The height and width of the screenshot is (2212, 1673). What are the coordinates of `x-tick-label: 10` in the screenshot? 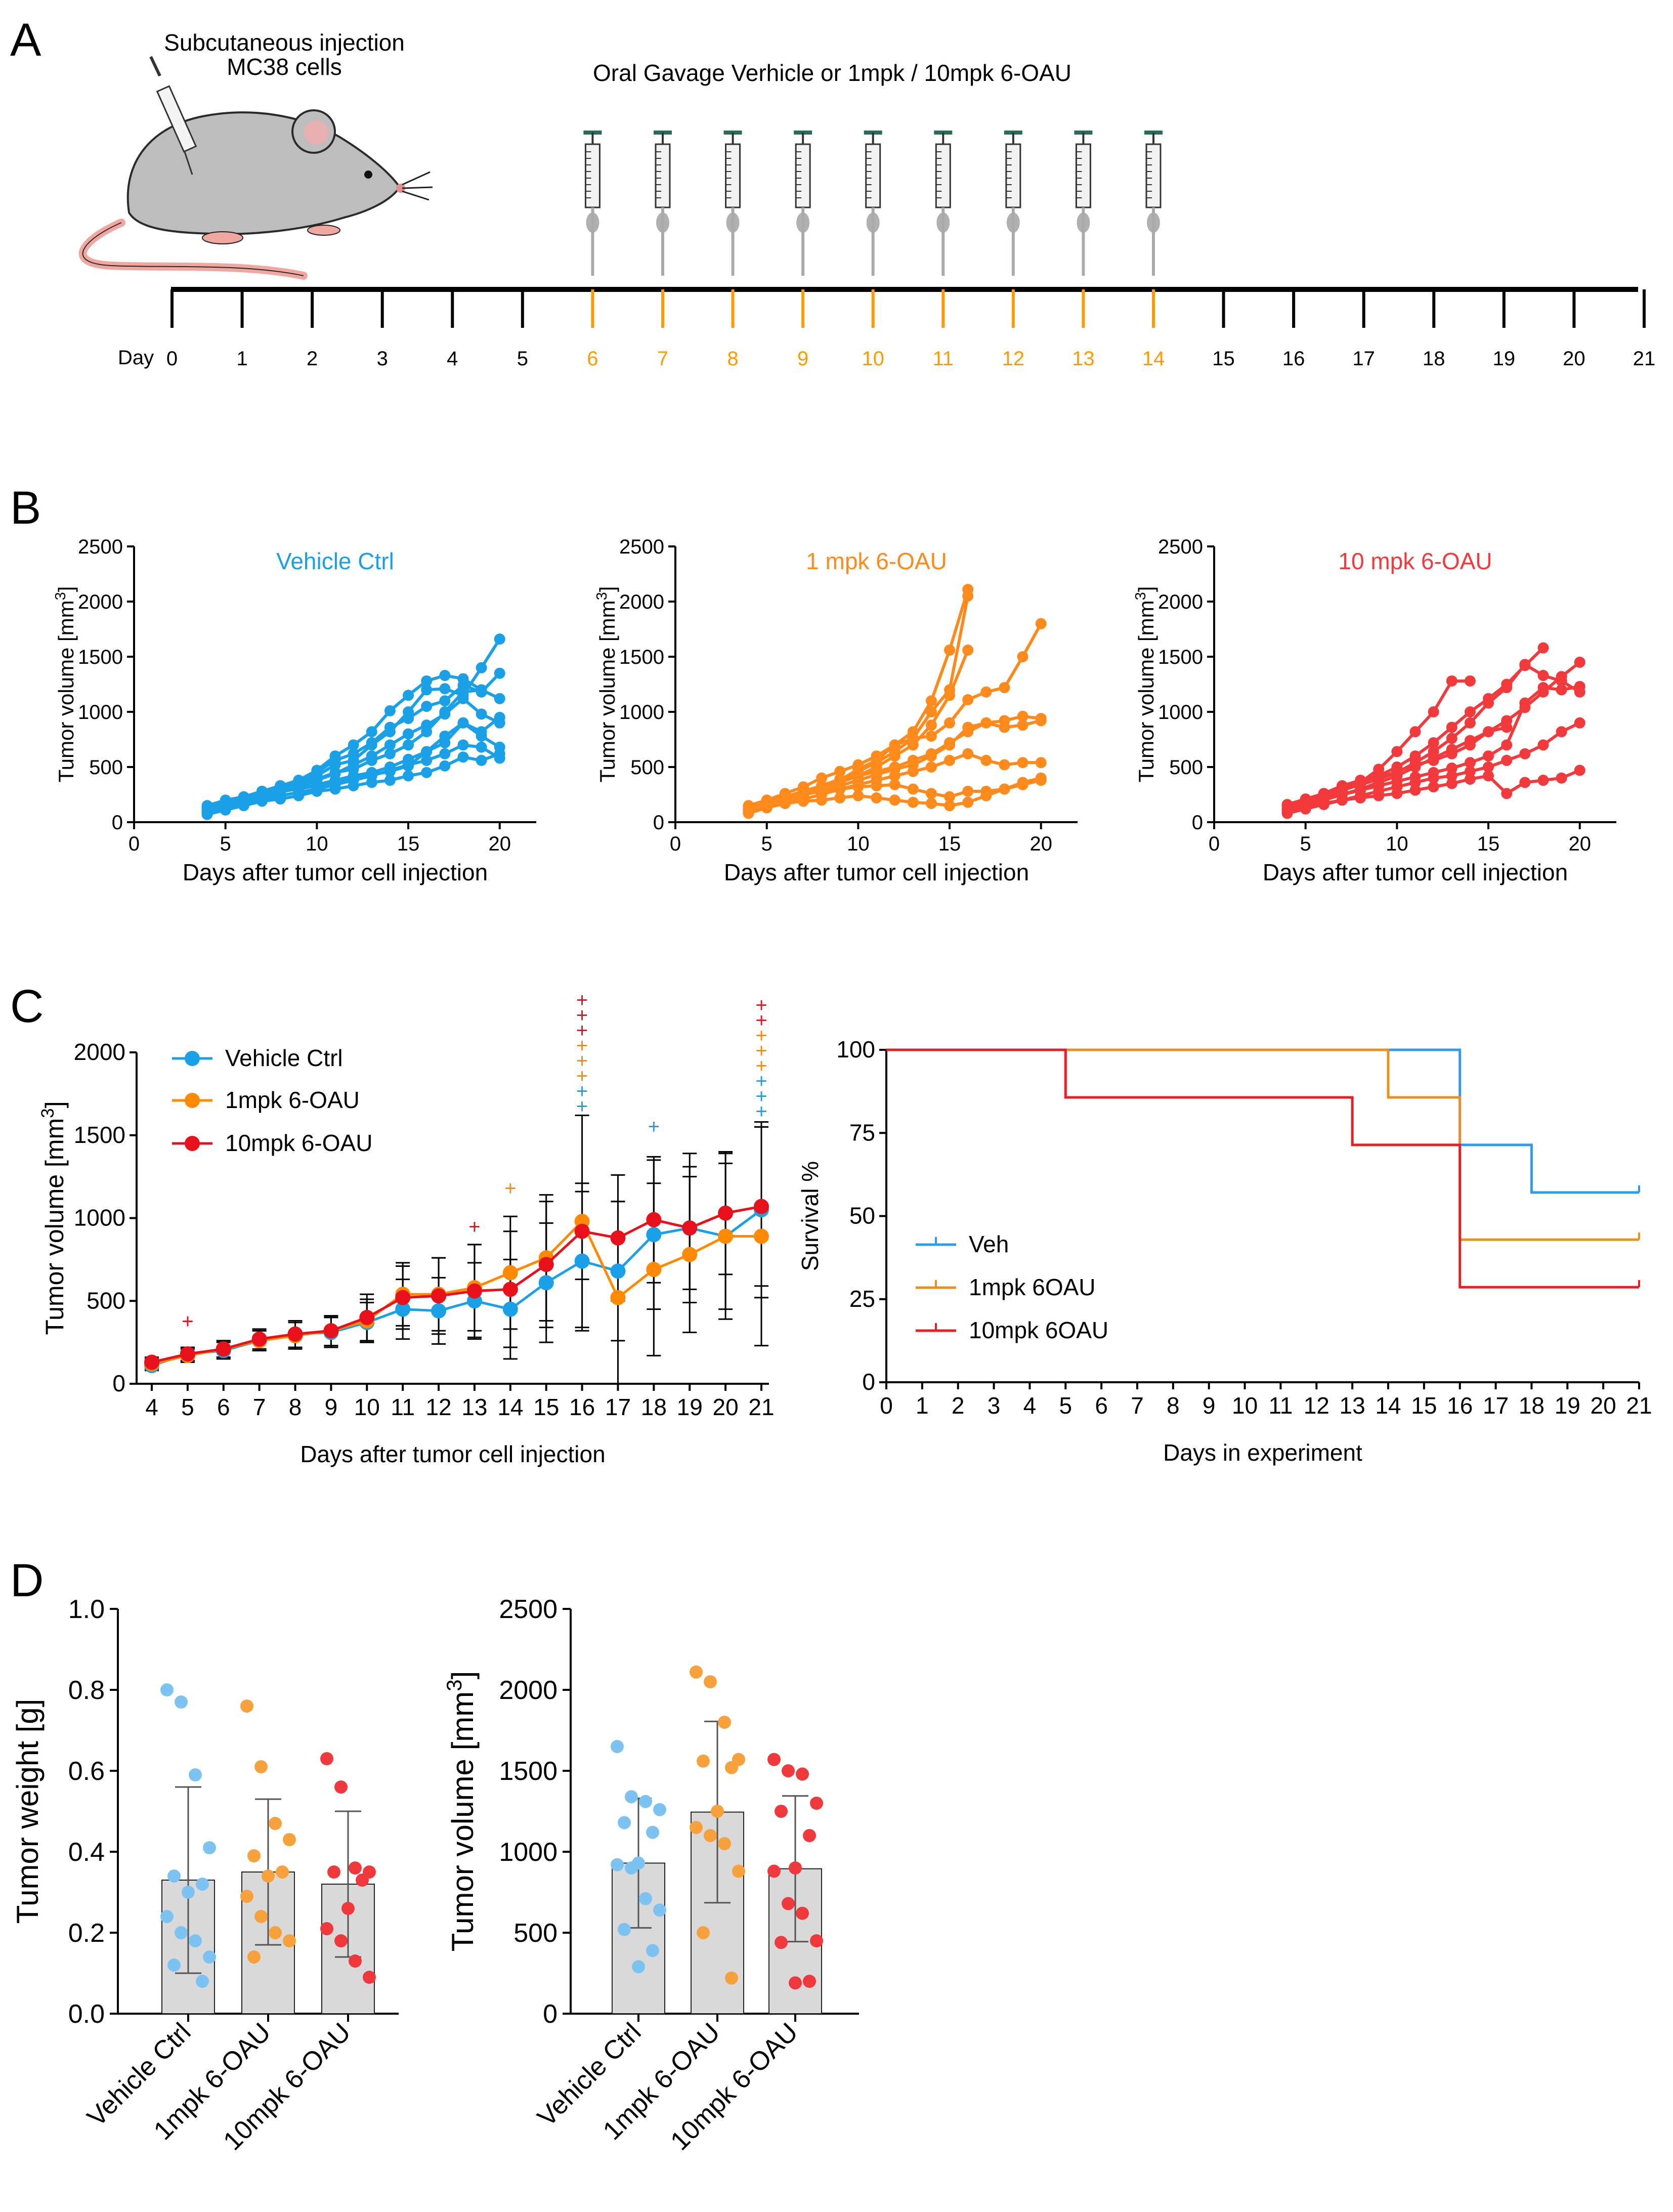 It's located at (858, 844).